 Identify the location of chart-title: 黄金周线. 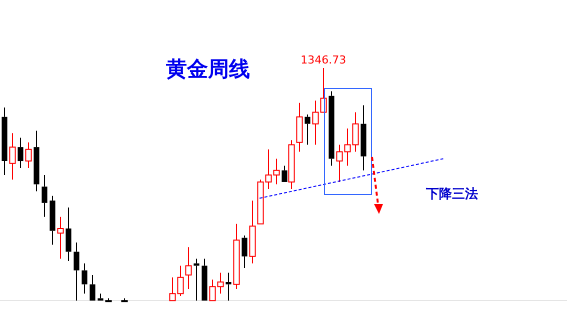
(208, 69).